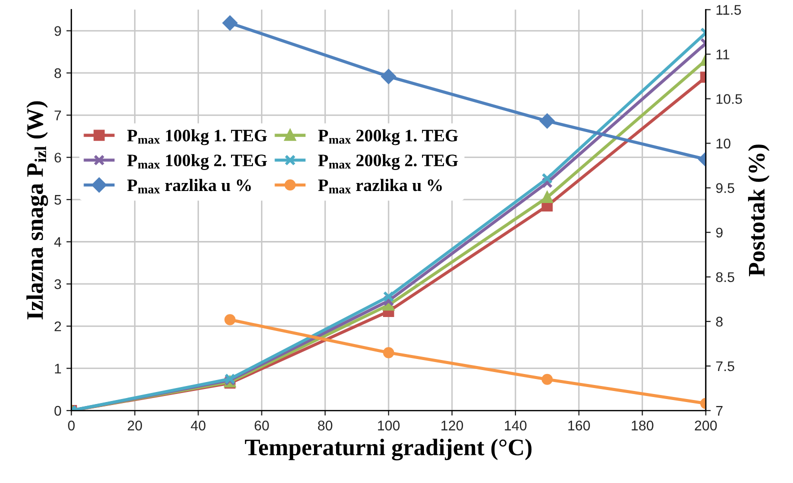  What do you see at coordinates (135, 425) in the screenshot?
I see `x-tick-label: 20` at bounding box center [135, 425].